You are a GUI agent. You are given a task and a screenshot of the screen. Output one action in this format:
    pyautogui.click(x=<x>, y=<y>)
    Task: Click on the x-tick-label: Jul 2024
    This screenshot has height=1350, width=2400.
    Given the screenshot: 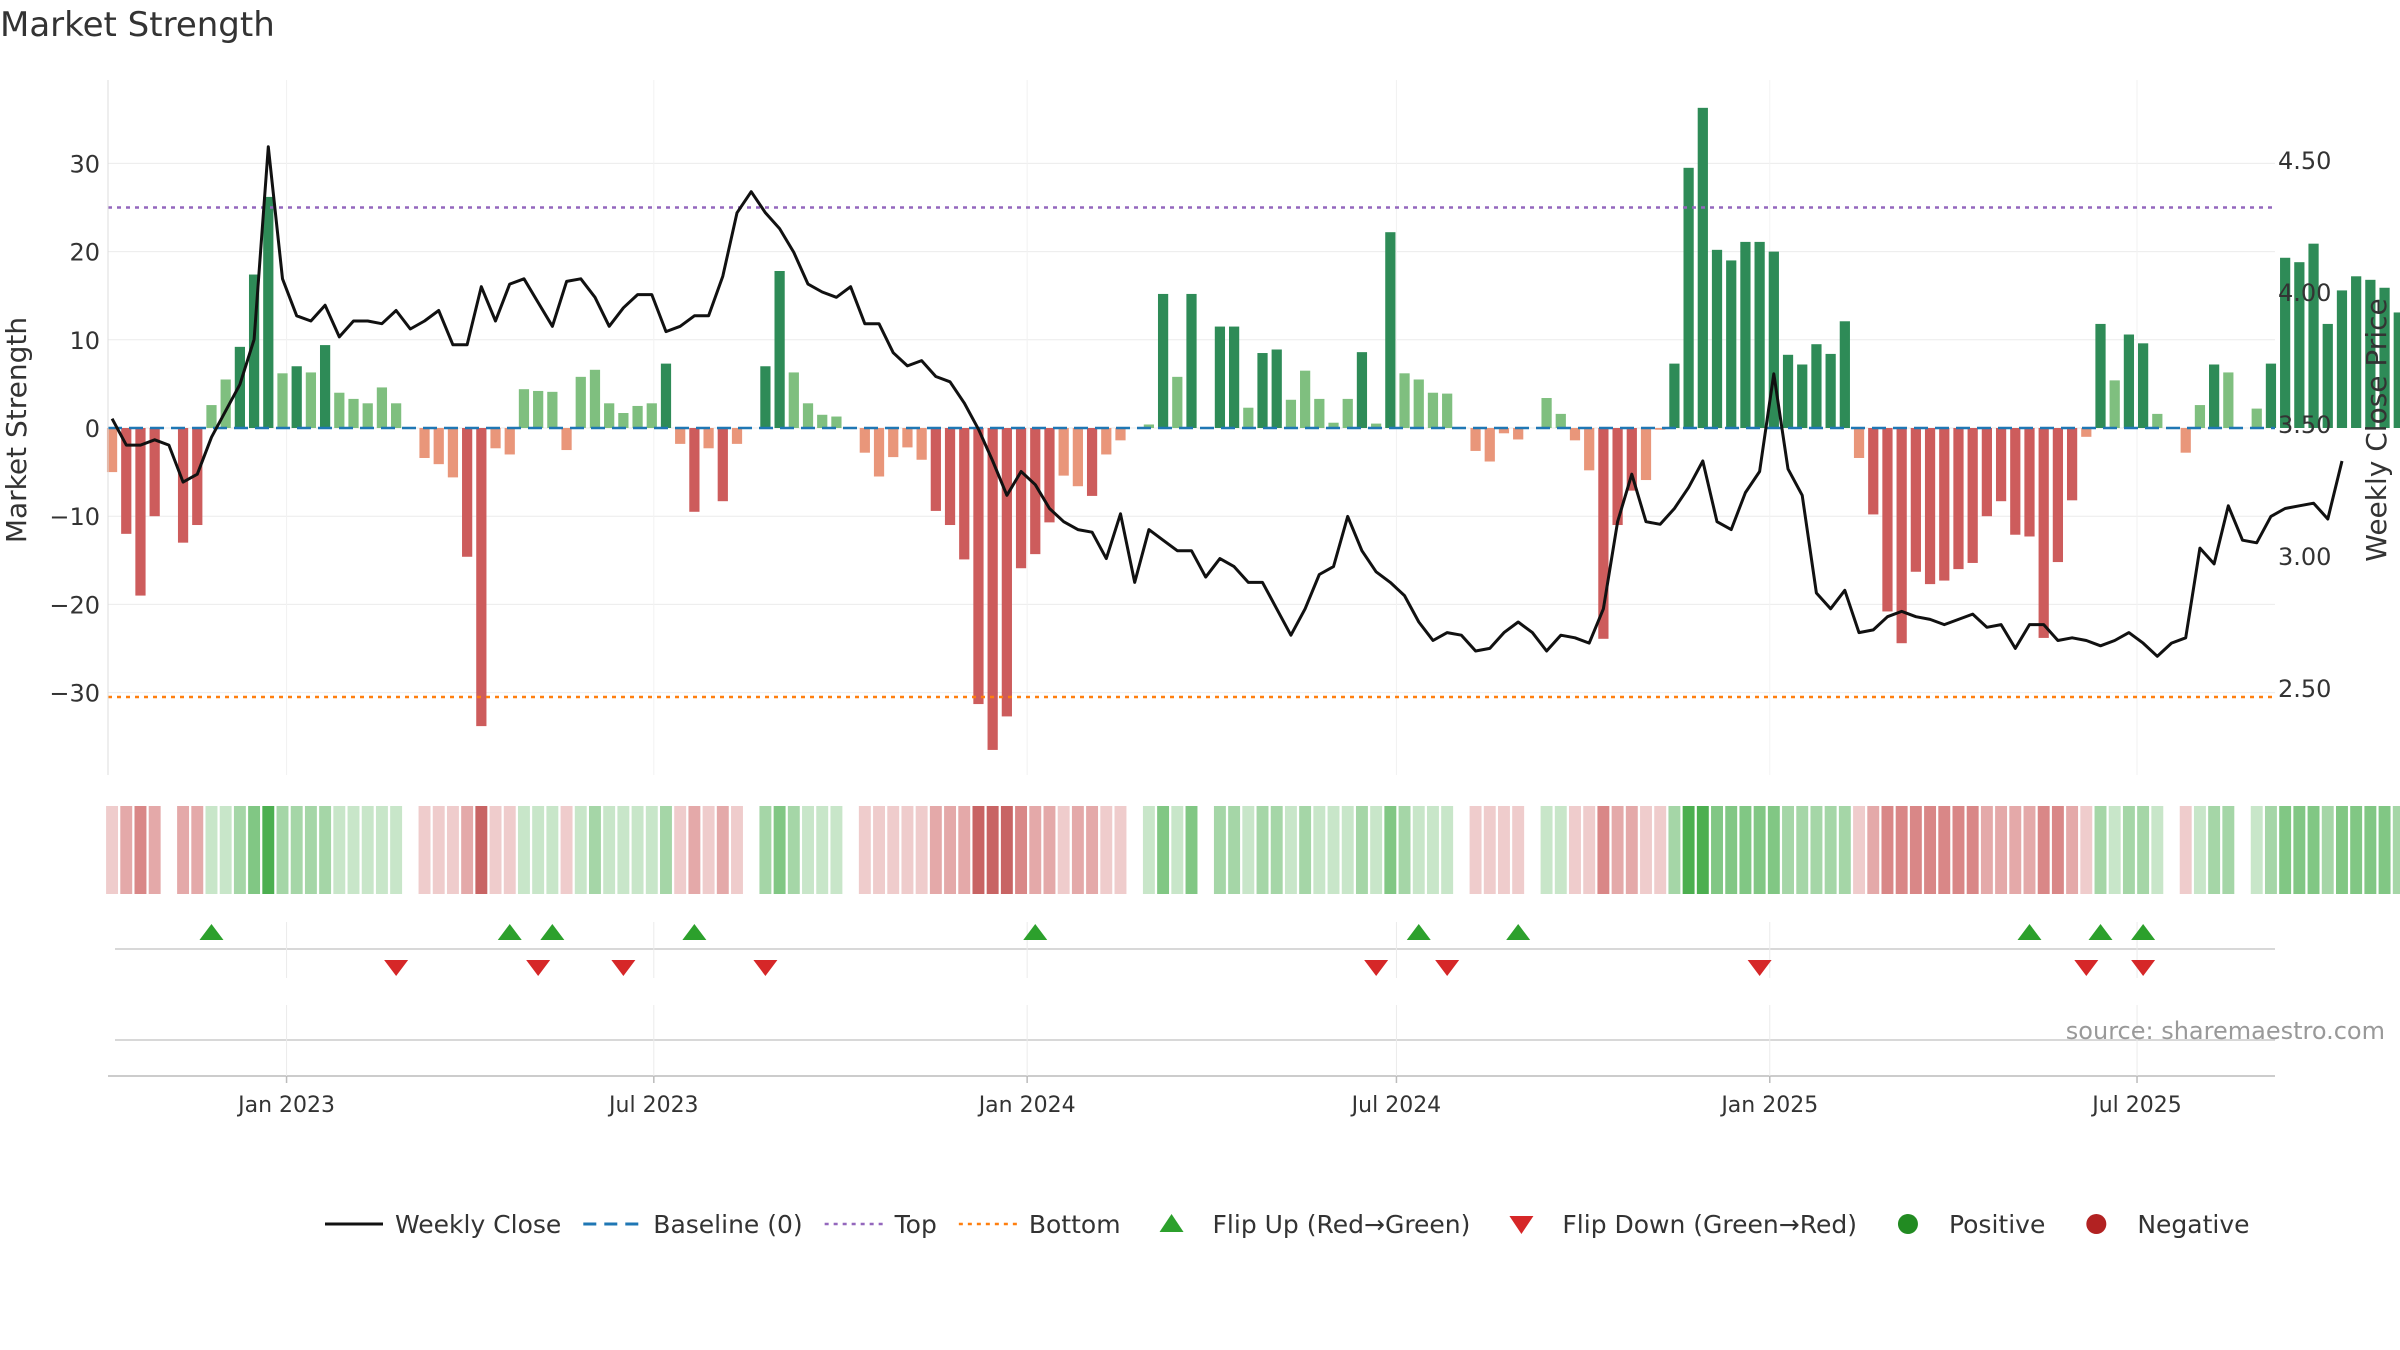 What is the action you would take?
    pyautogui.click(x=1396, y=1105)
    